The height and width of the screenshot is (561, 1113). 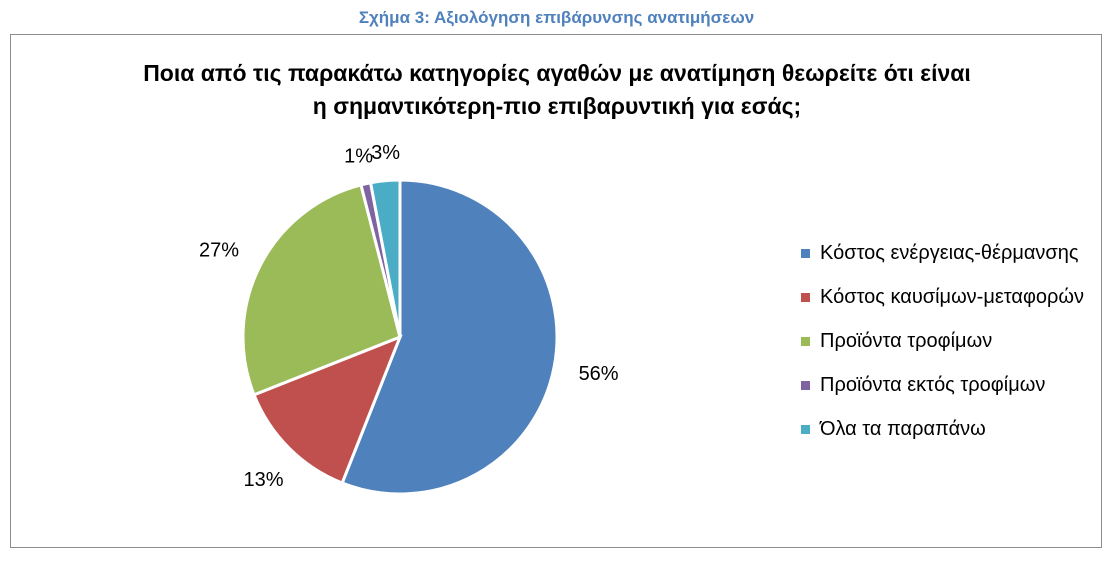 I want to click on legend-item-1: Κόστος ενέργειας-θέρμανσης, so click(x=942, y=253).